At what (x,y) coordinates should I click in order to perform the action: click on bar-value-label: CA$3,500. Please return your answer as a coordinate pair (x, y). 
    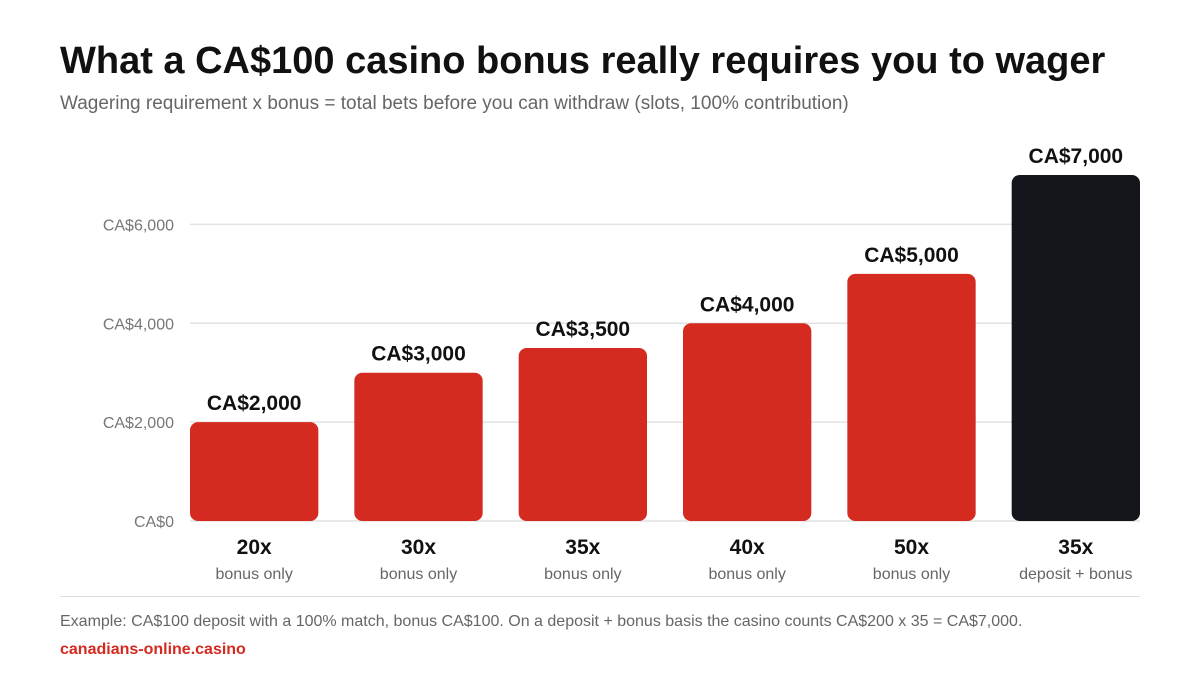
    Looking at the image, I should click on (583, 329).